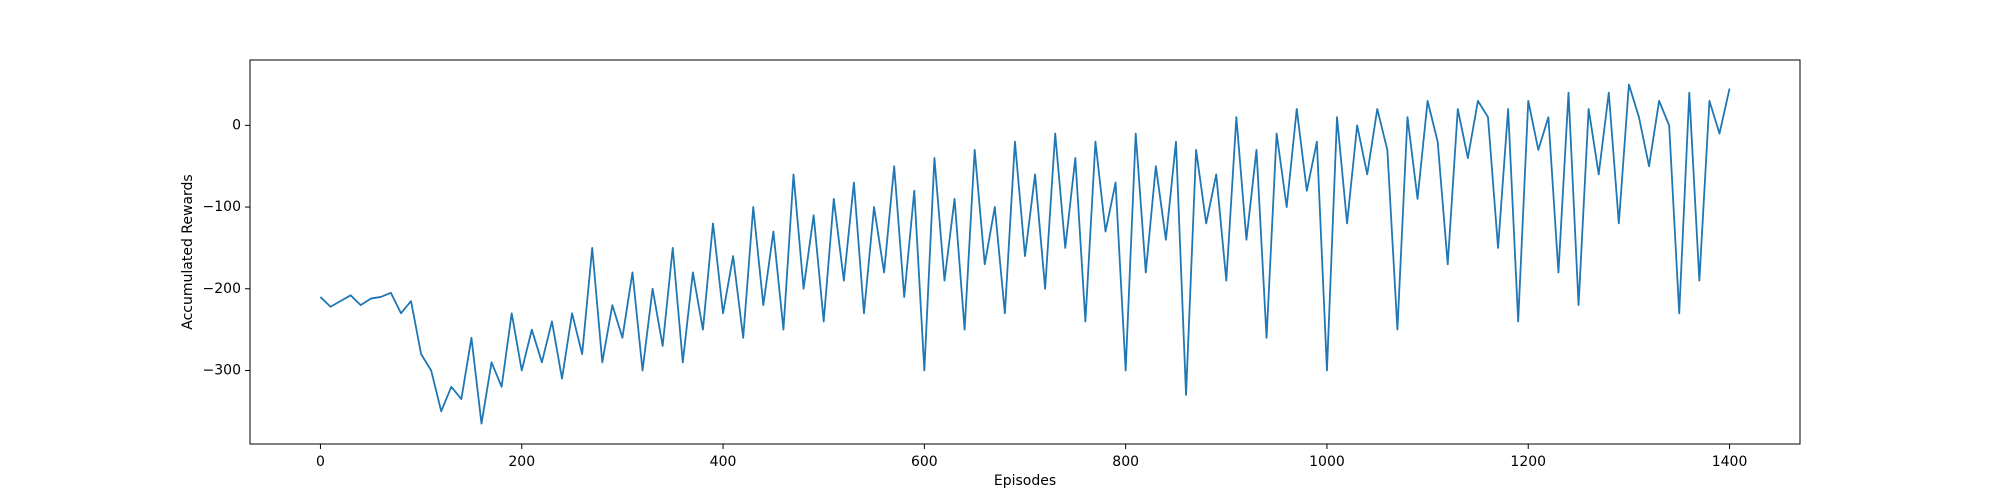 This screenshot has height=500, width=2000. I want to click on x-tick-label: 0, so click(320, 462).